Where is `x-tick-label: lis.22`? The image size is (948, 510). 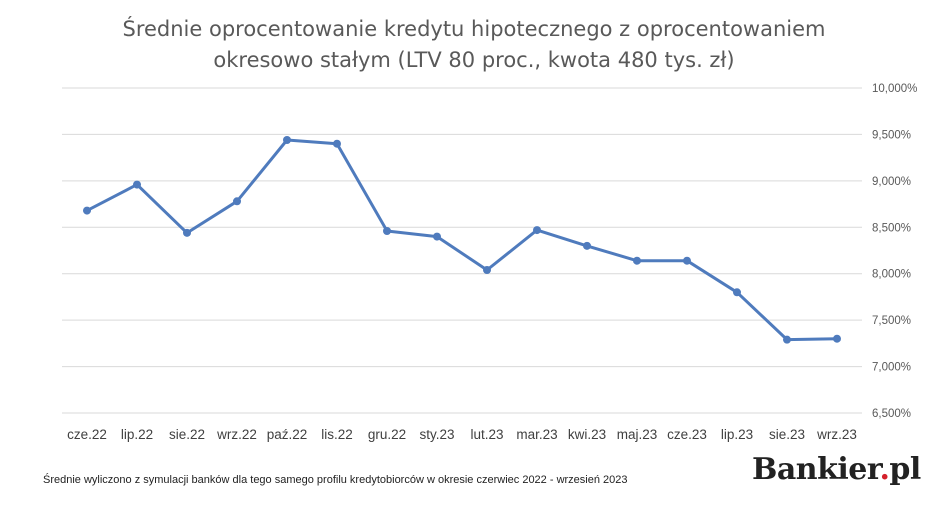
x-tick-label: lis.22 is located at coordinates (337, 434).